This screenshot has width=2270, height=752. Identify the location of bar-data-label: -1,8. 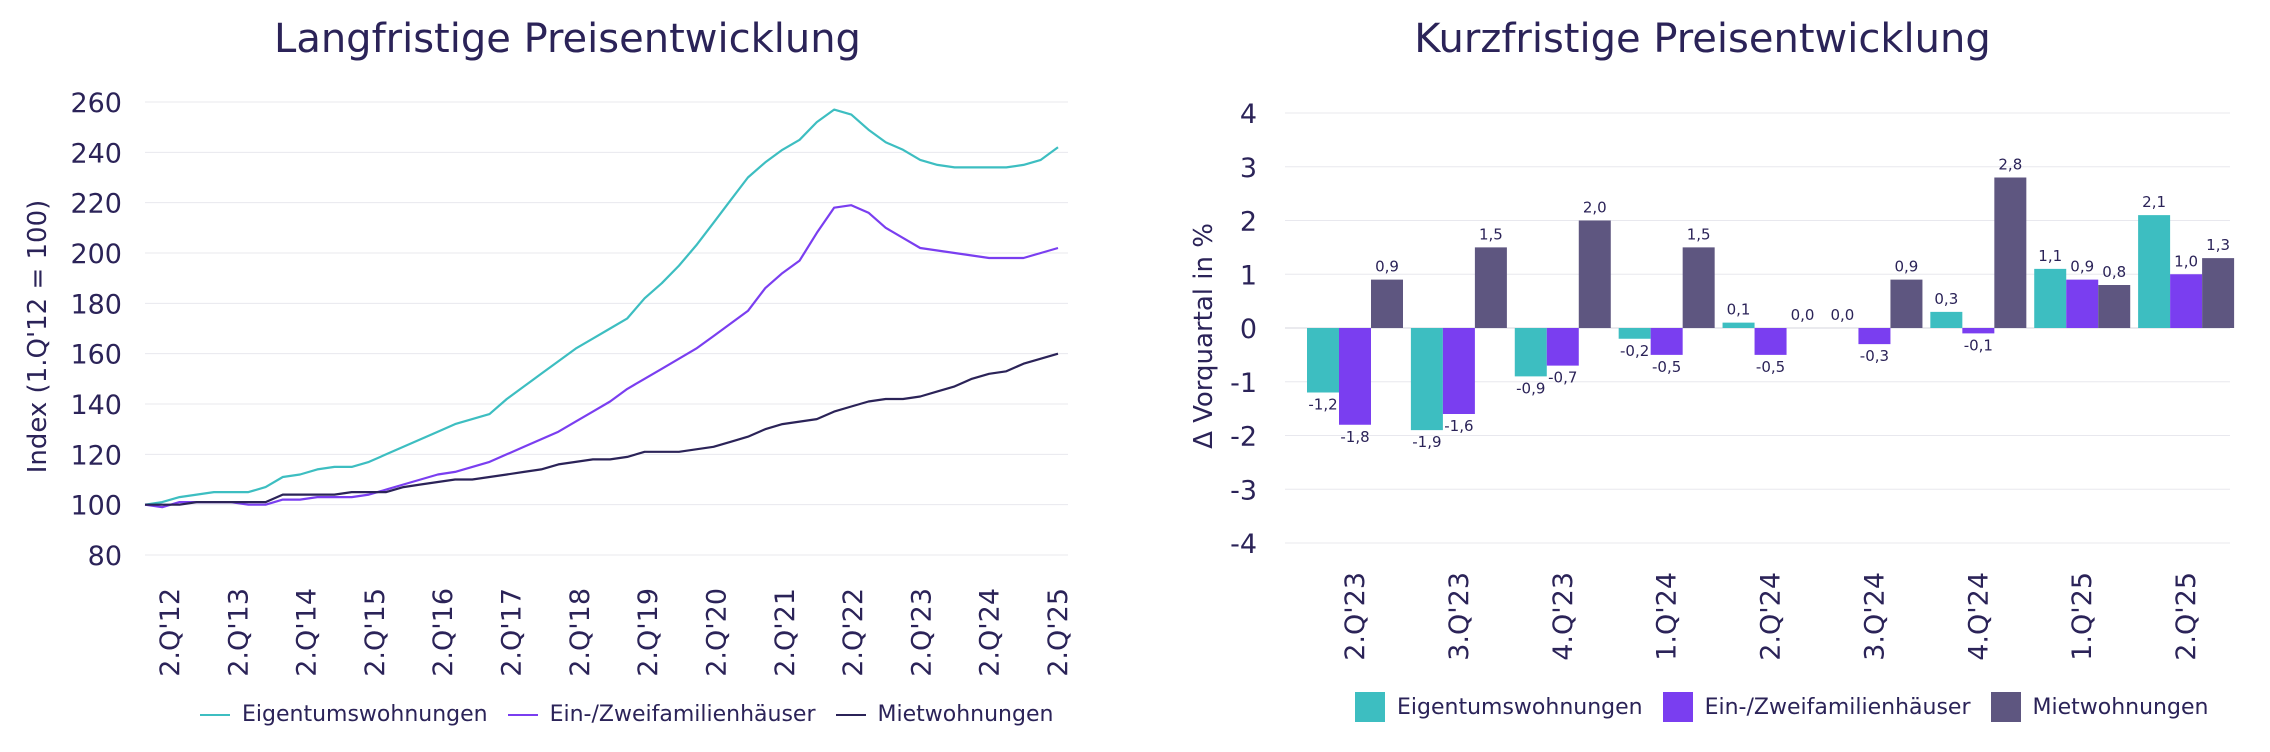
(1354, 437).